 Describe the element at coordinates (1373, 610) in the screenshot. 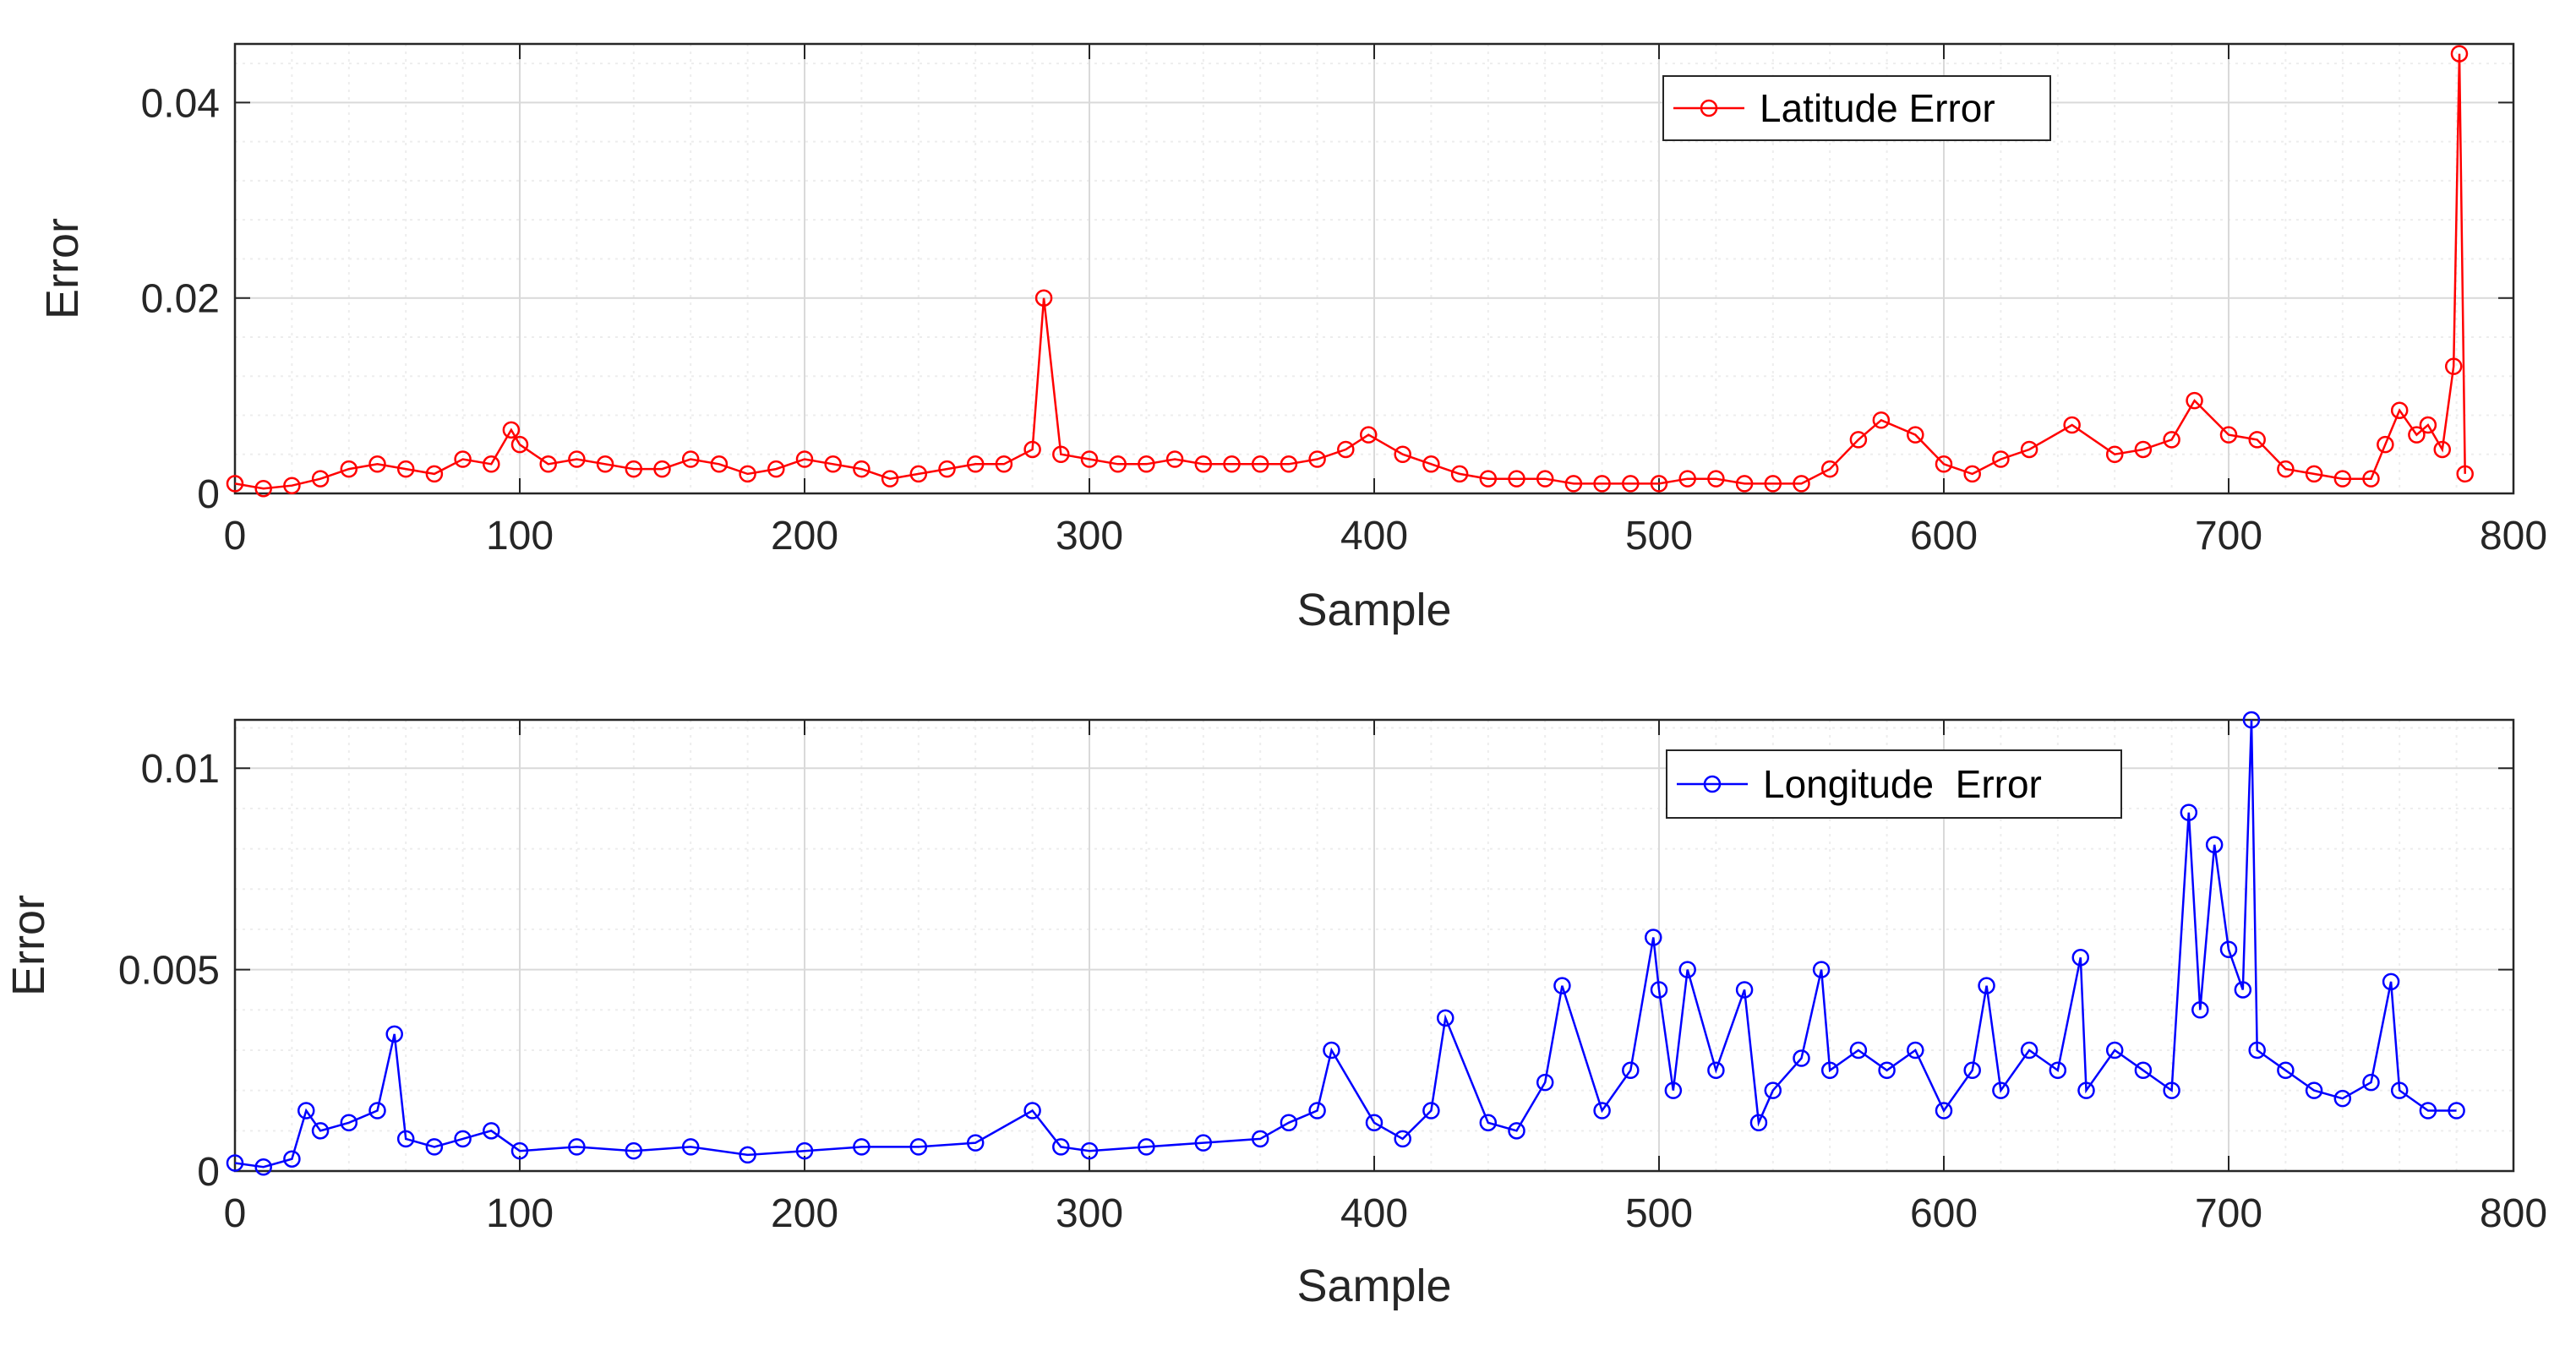

I see `x-axis-label: Sample` at that location.